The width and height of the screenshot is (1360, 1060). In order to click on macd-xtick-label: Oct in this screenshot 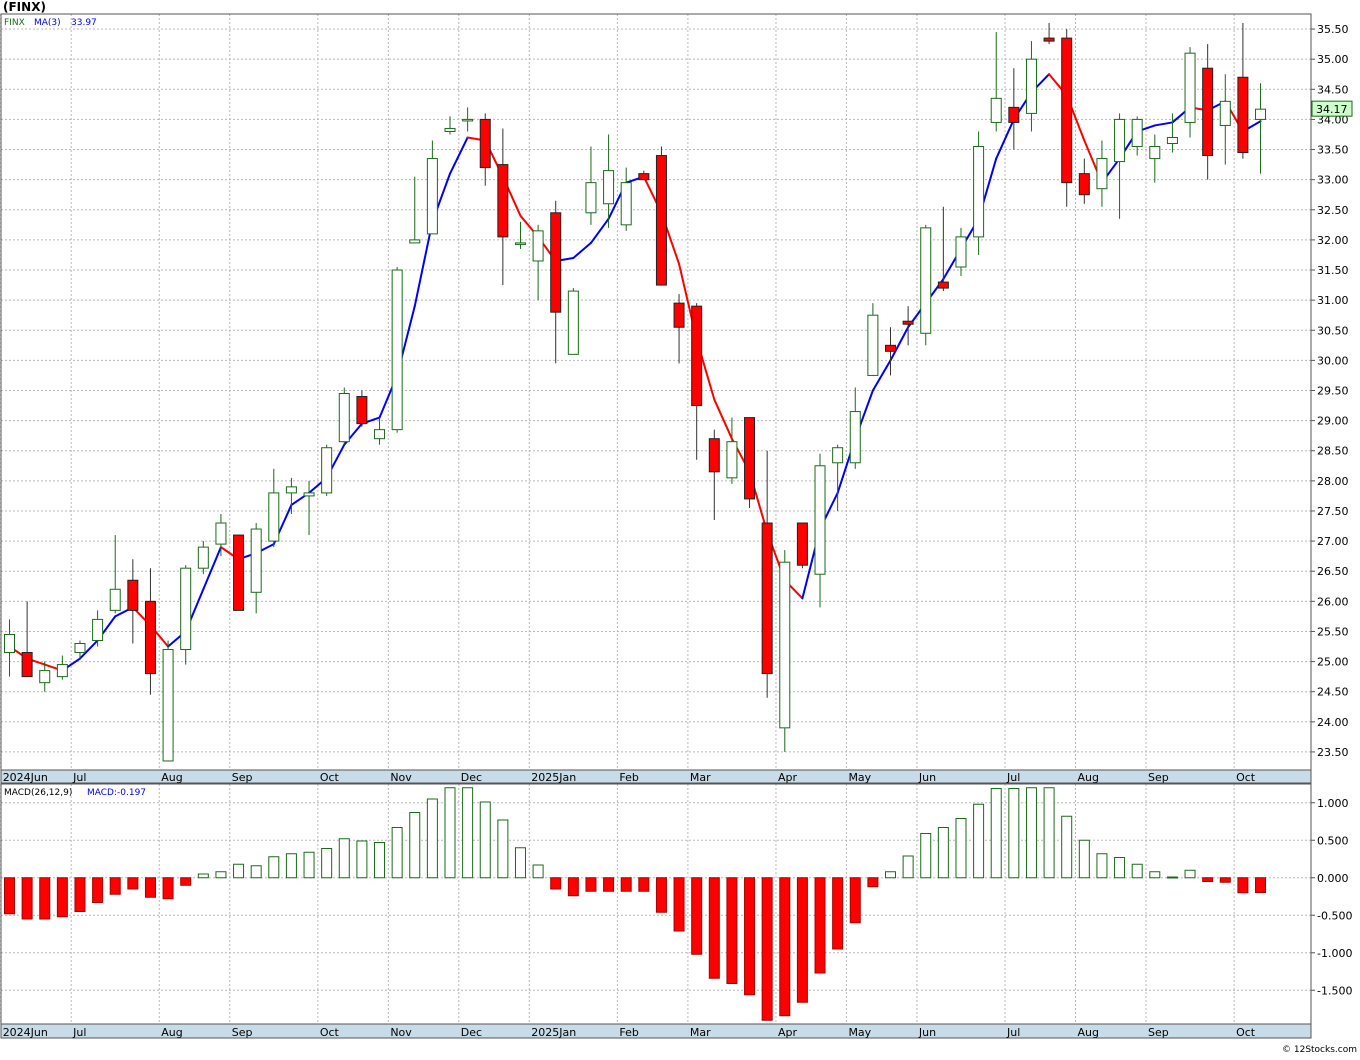, I will do `click(330, 1032)`.